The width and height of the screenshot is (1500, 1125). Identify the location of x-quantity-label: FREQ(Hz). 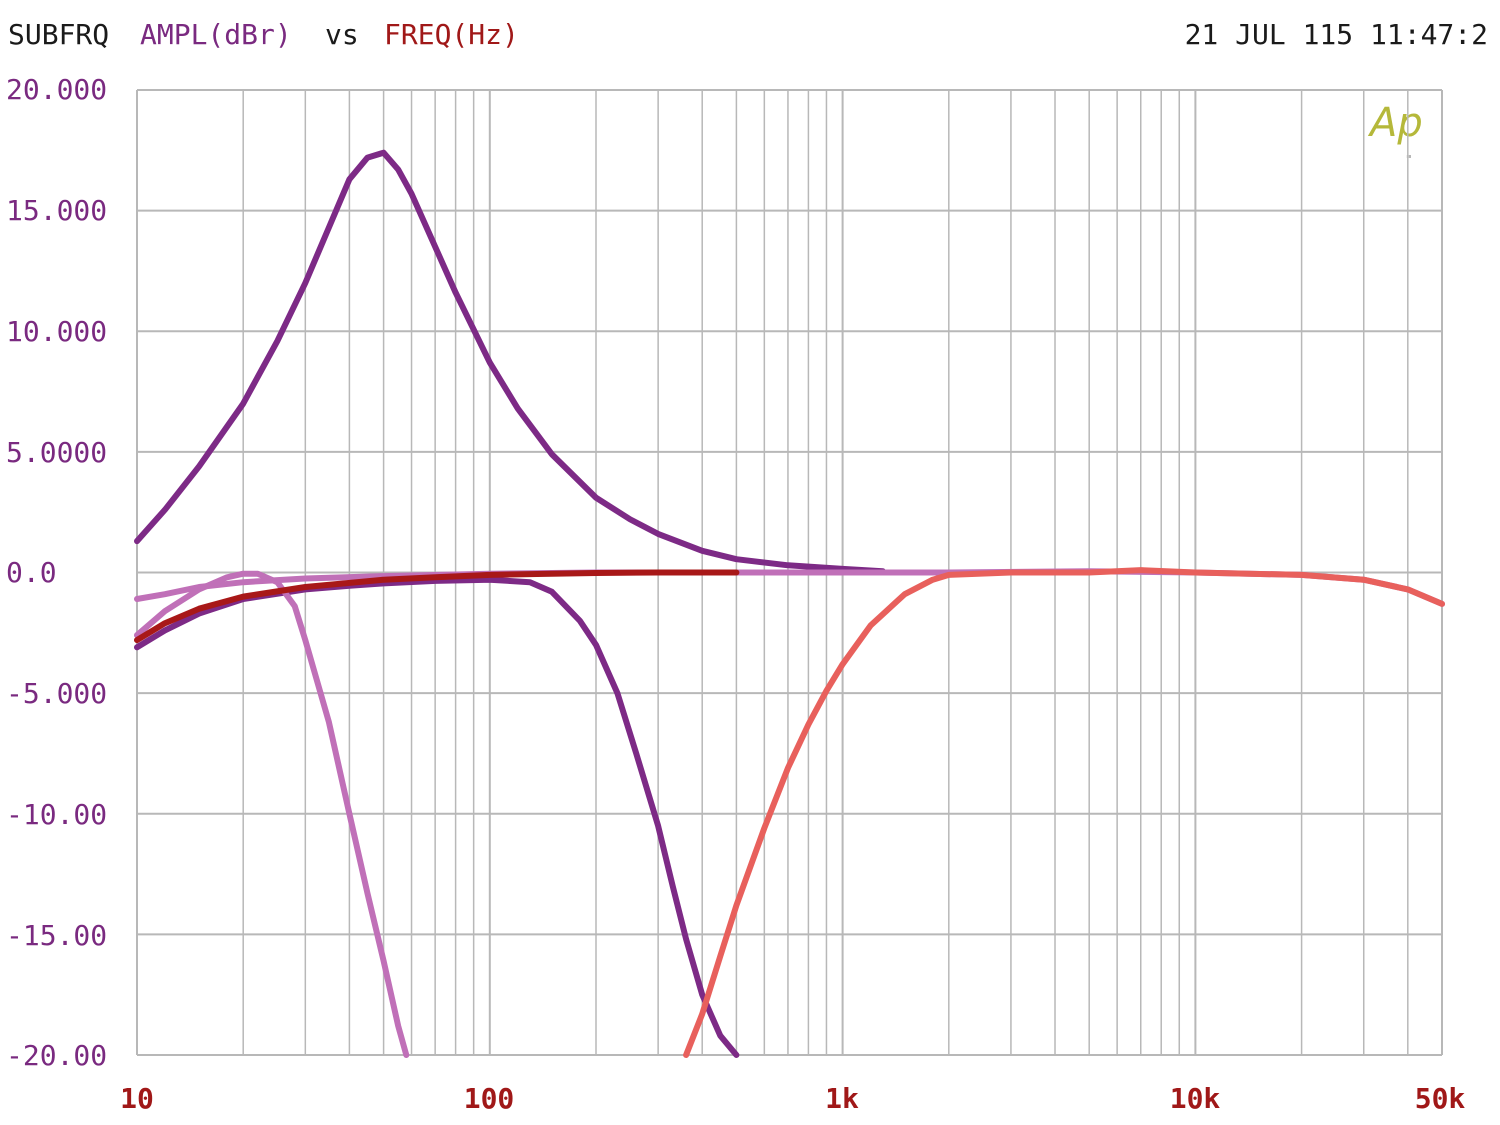
(451, 34).